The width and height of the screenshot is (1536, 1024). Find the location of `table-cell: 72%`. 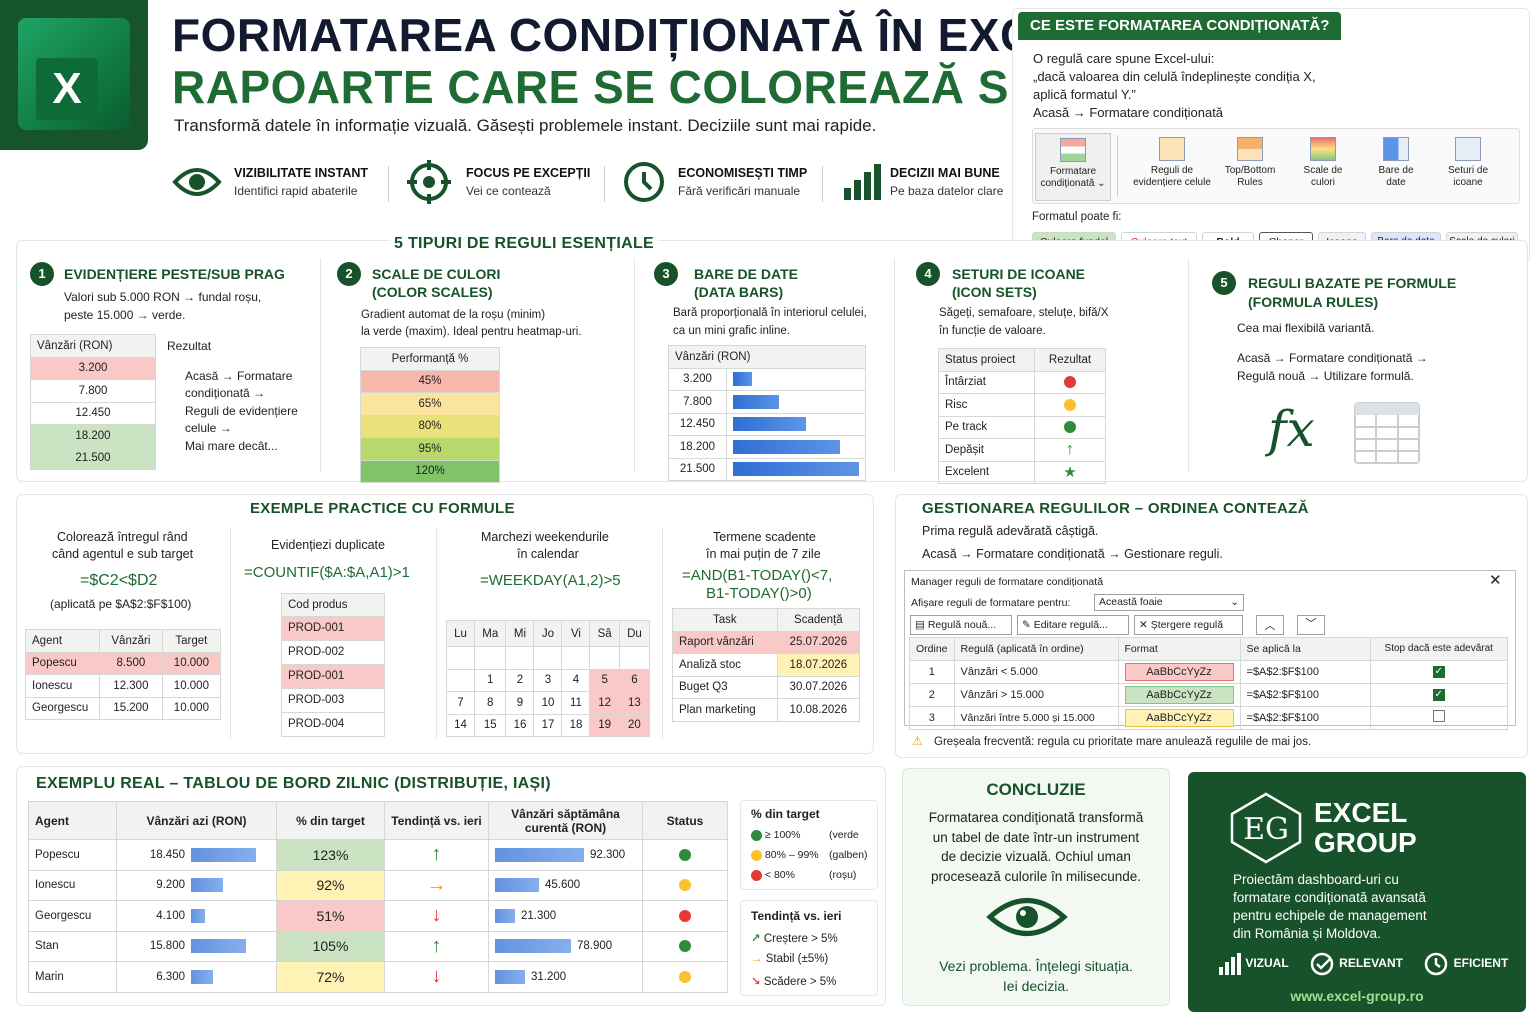

table-cell: 72% is located at coordinates (330, 977).